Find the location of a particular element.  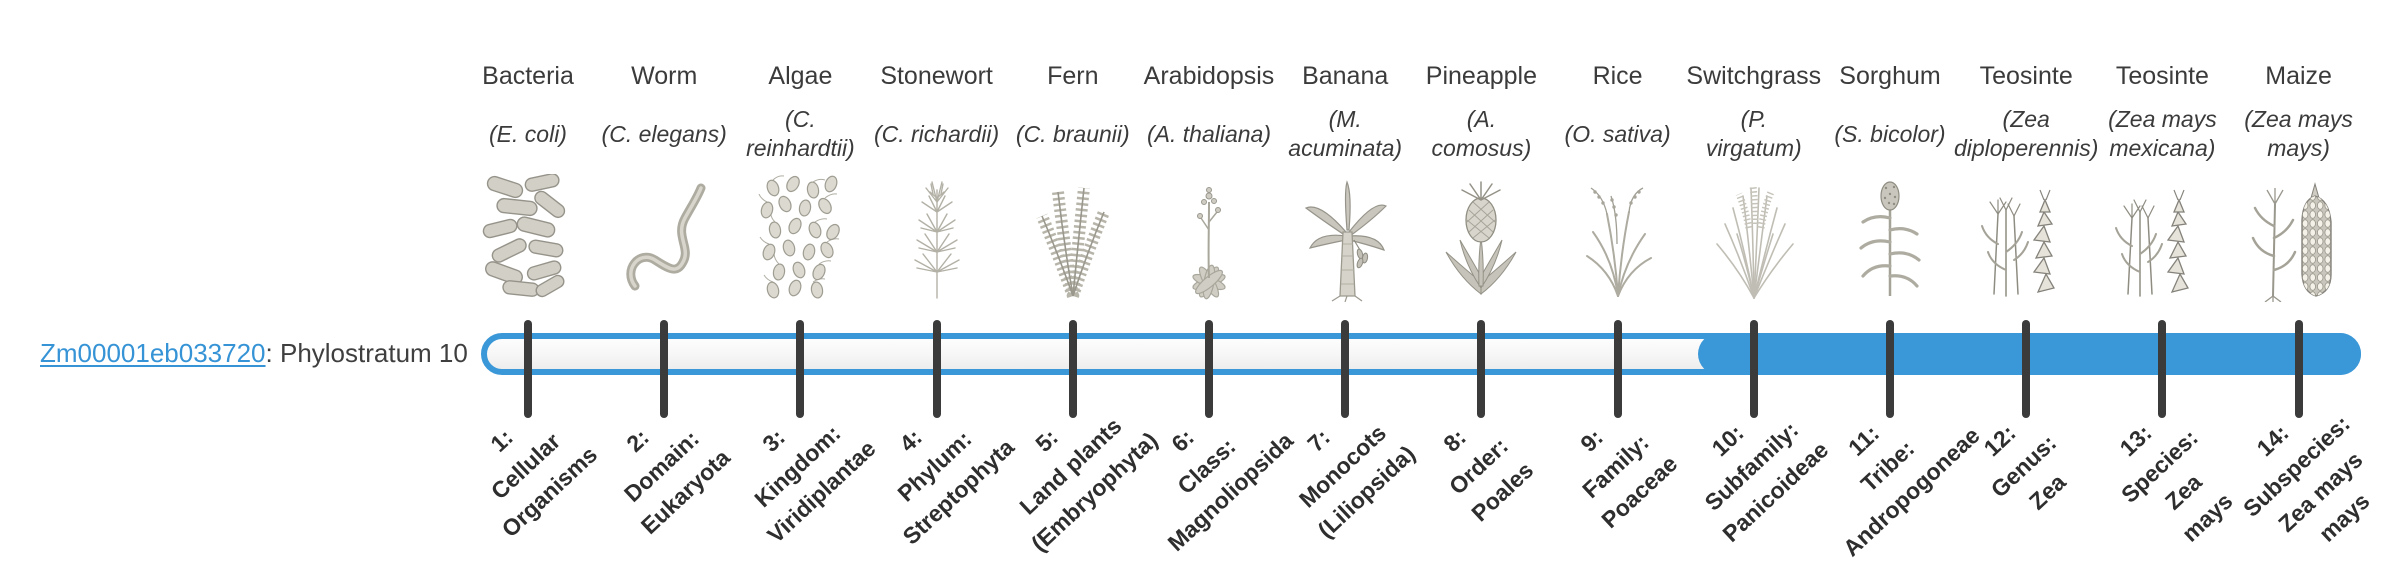

taxon-common-name: Banana is located at coordinates (1345, 76).